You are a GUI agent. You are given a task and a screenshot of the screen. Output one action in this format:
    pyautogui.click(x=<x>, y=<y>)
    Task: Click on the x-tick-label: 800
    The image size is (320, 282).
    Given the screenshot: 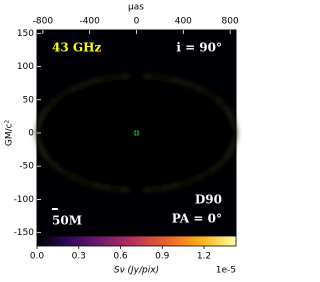 What is the action you would take?
    pyautogui.click(x=230, y=22)
    